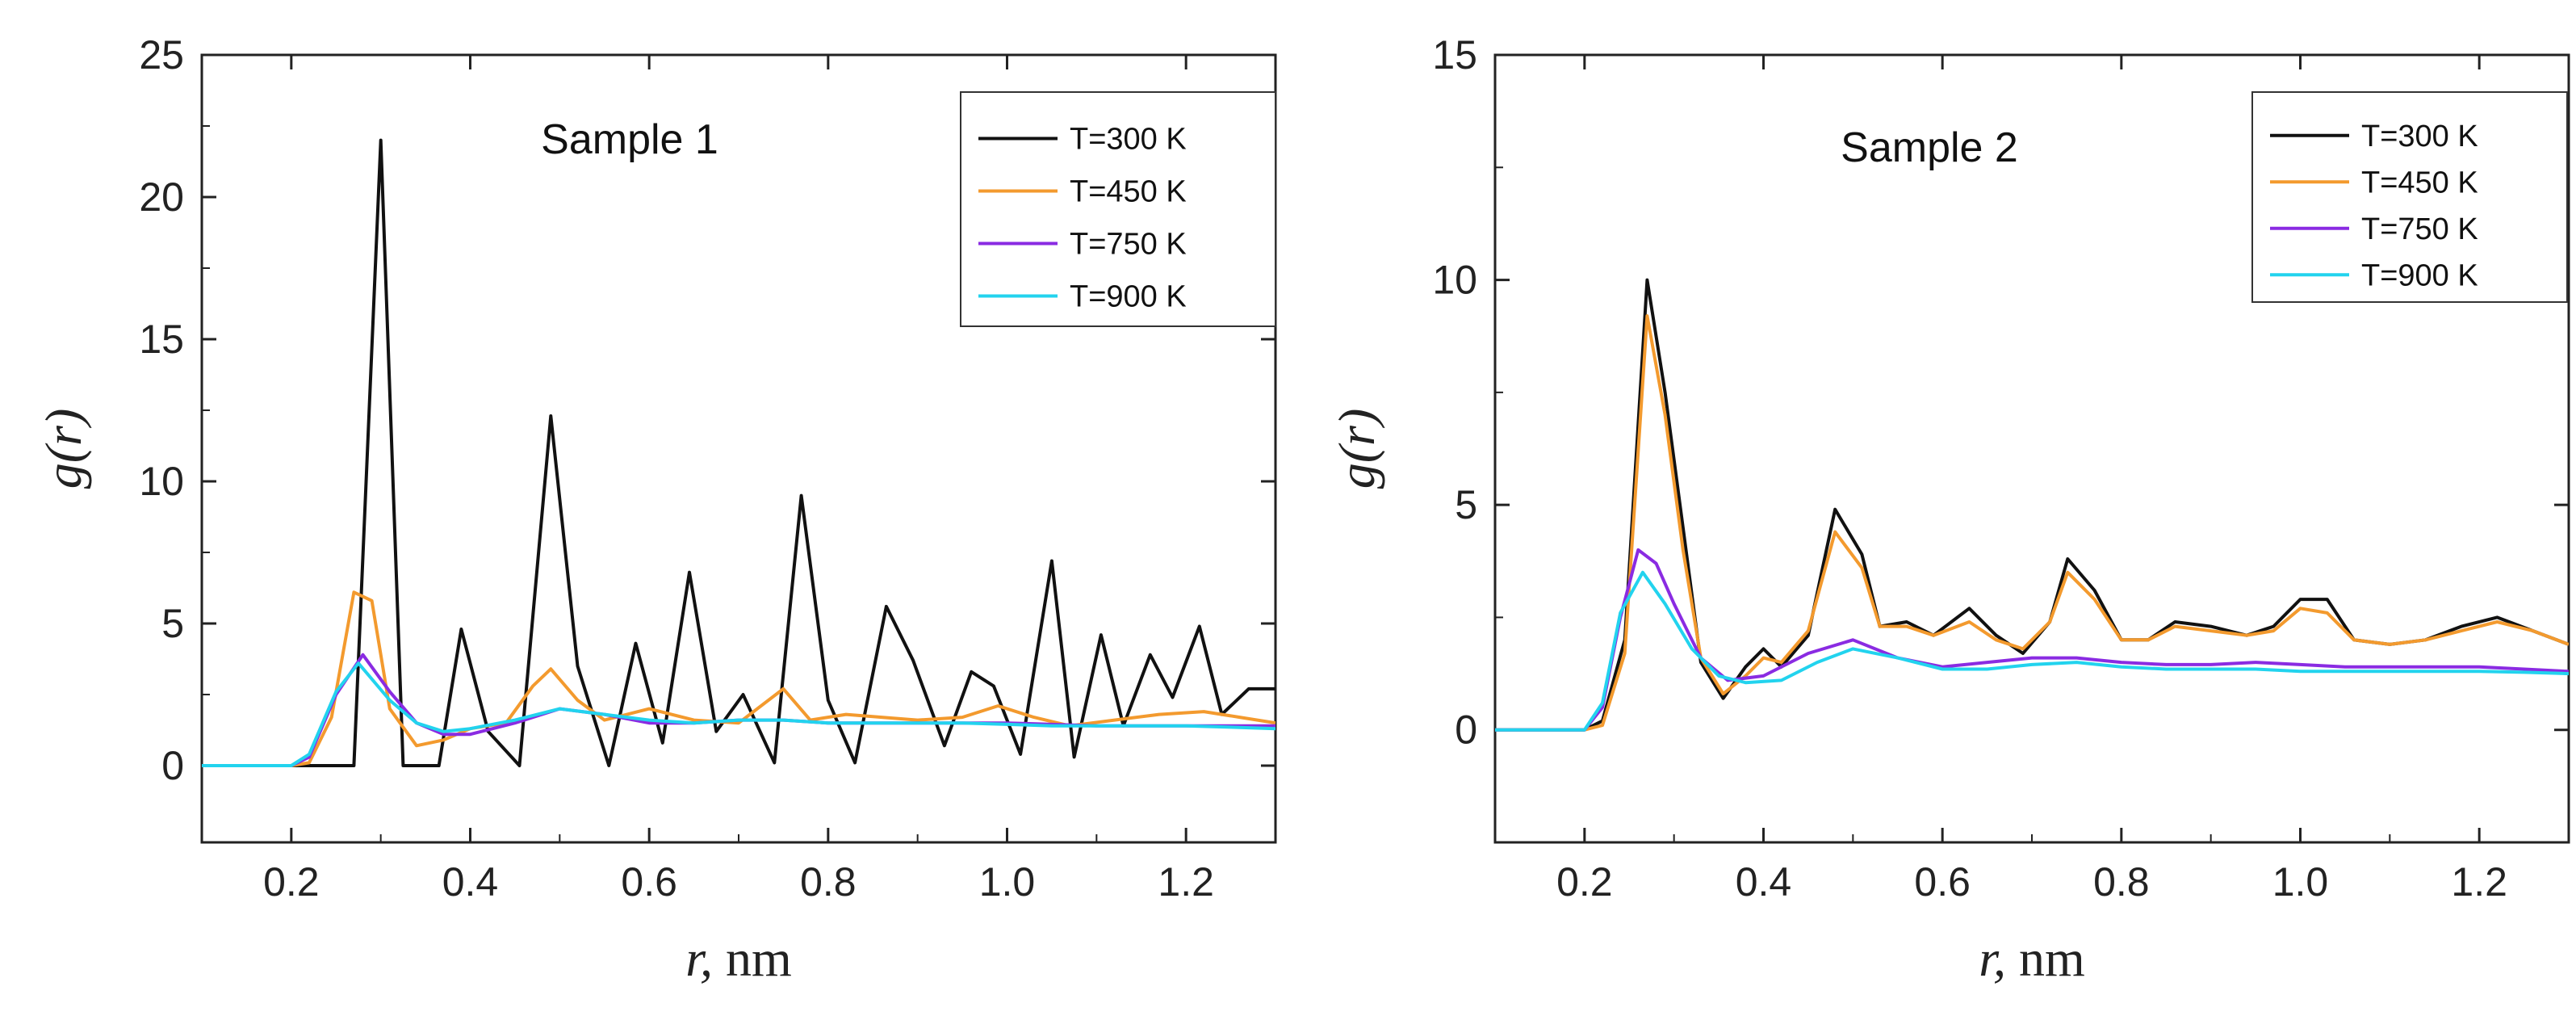  What do you see at coordinates (161, 55) in the screenshot?
I see `y-tick-label: 25` at bounding box center [161, 55].